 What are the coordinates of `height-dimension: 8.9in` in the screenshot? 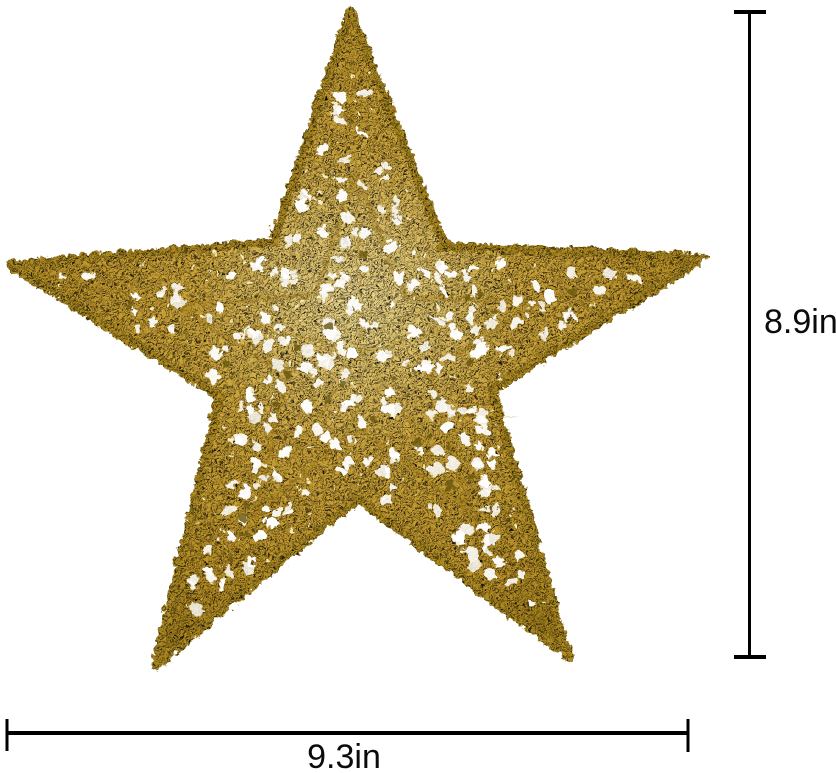 It's located at (785, 334).